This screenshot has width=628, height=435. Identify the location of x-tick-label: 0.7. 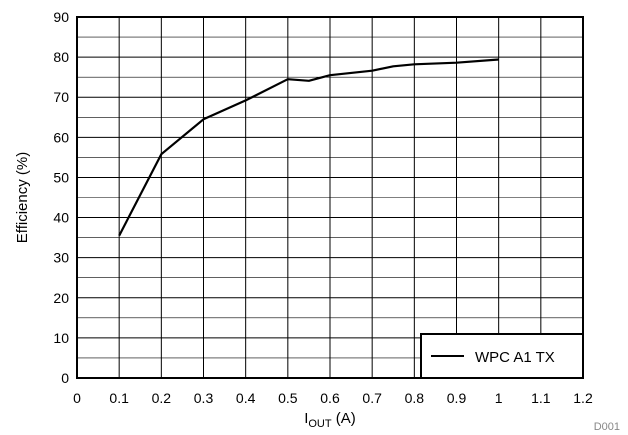
(372, 398).